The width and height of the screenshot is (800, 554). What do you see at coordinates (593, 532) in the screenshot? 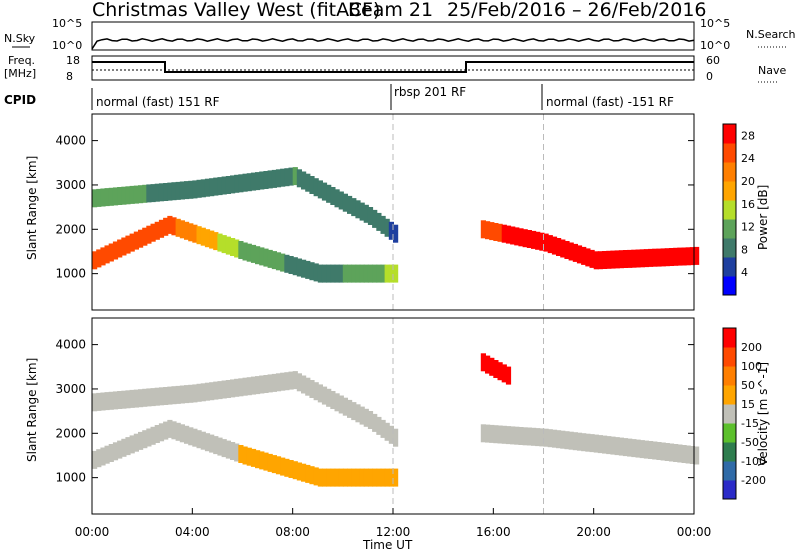
I see `x-tick-label-5: 20:00` at bounding box center [593, 532].